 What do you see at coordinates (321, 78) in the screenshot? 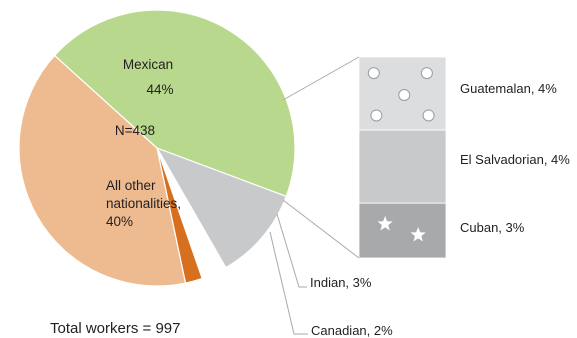
I see `leader-line-top` at bounding box center [321, 78].